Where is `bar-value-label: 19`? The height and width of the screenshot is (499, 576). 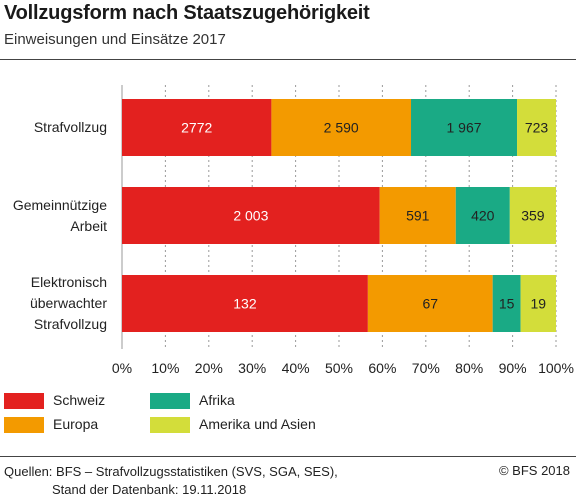
bar-value-label: 19 is located at coordinates (539, 304).